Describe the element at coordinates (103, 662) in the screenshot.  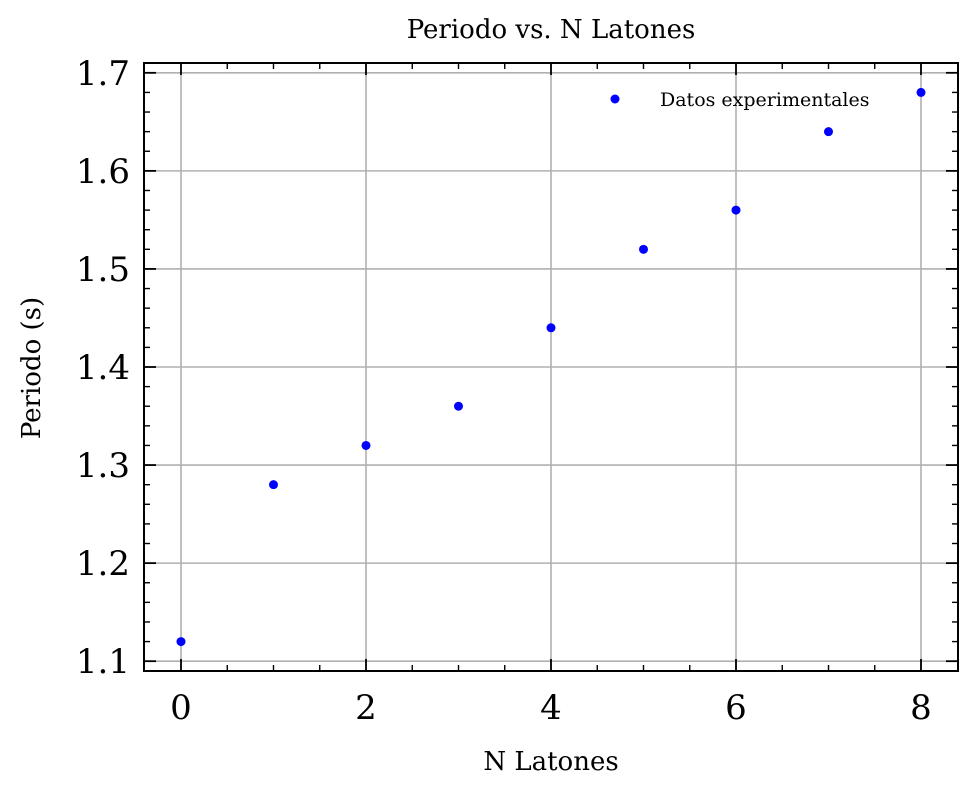
I see `y-tick-label: 1.1` at that location.